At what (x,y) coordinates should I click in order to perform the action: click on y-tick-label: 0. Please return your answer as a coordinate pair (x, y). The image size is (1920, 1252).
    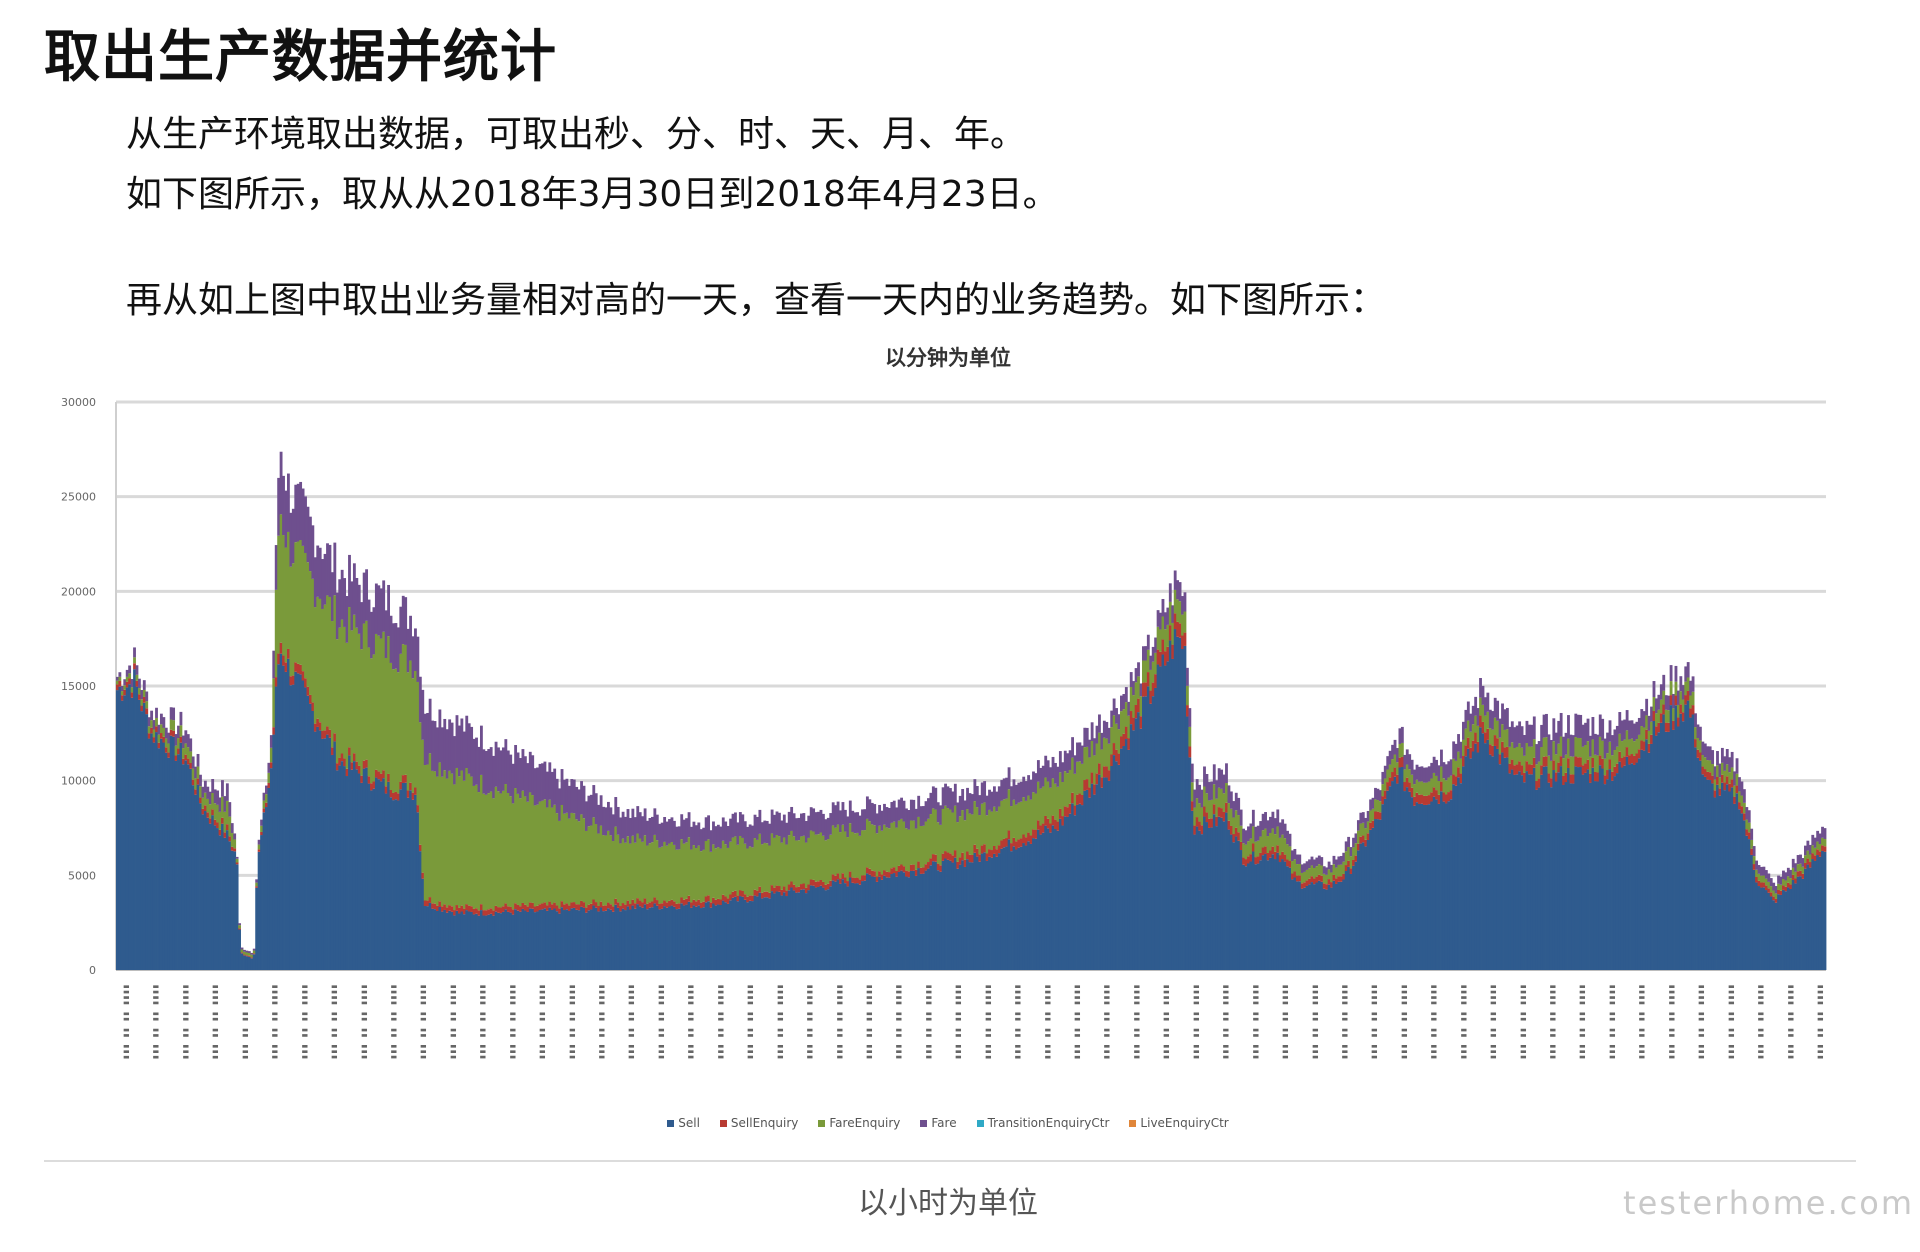
    Looking at the image, I should click on (92, 970).